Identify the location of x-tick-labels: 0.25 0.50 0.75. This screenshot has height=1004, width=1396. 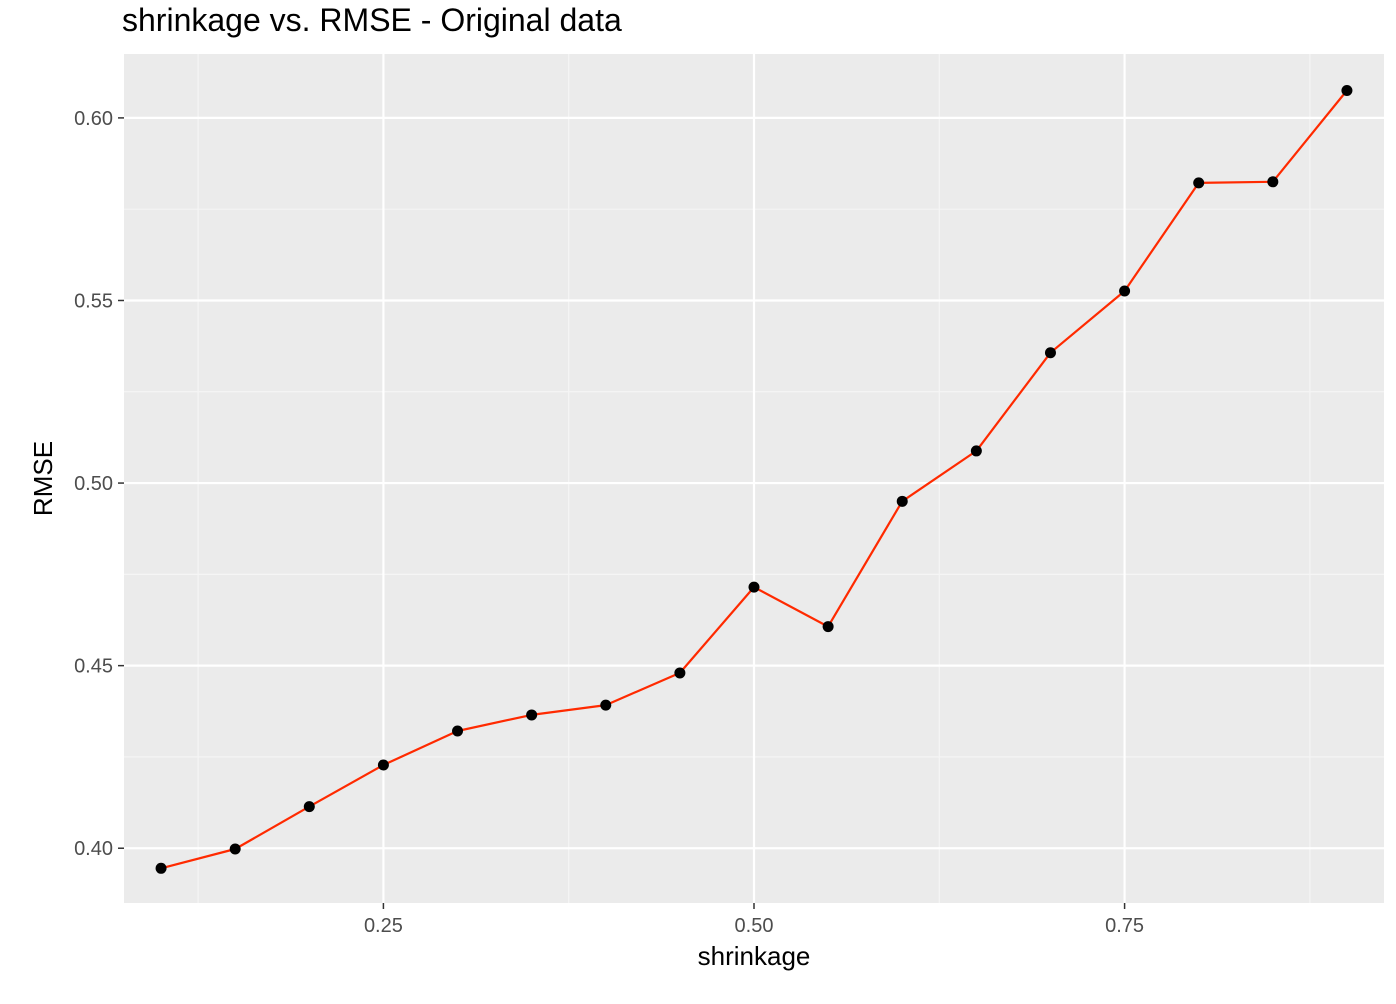
(754, 926).